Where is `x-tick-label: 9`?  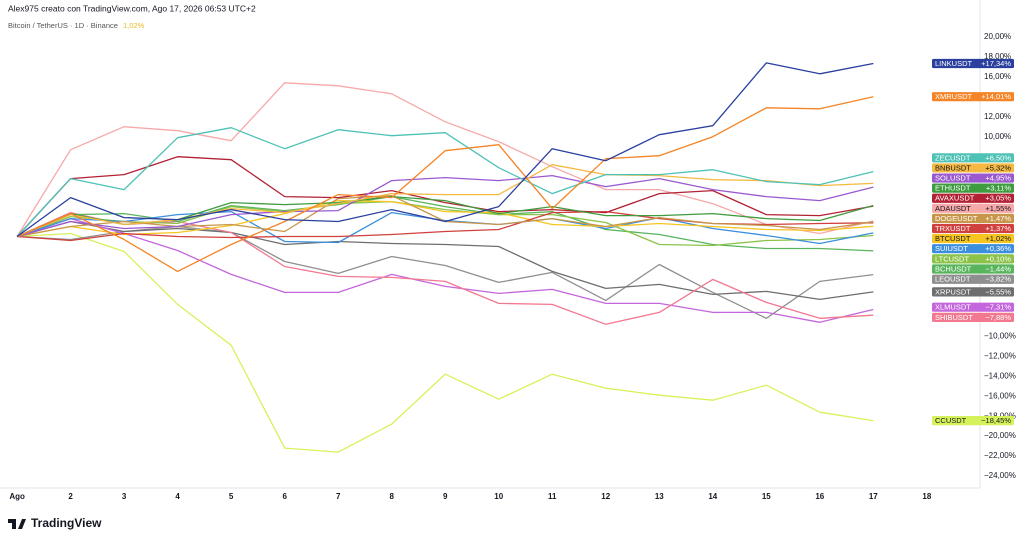 x-tick-label: 9 is located at coordinates (445, 496).